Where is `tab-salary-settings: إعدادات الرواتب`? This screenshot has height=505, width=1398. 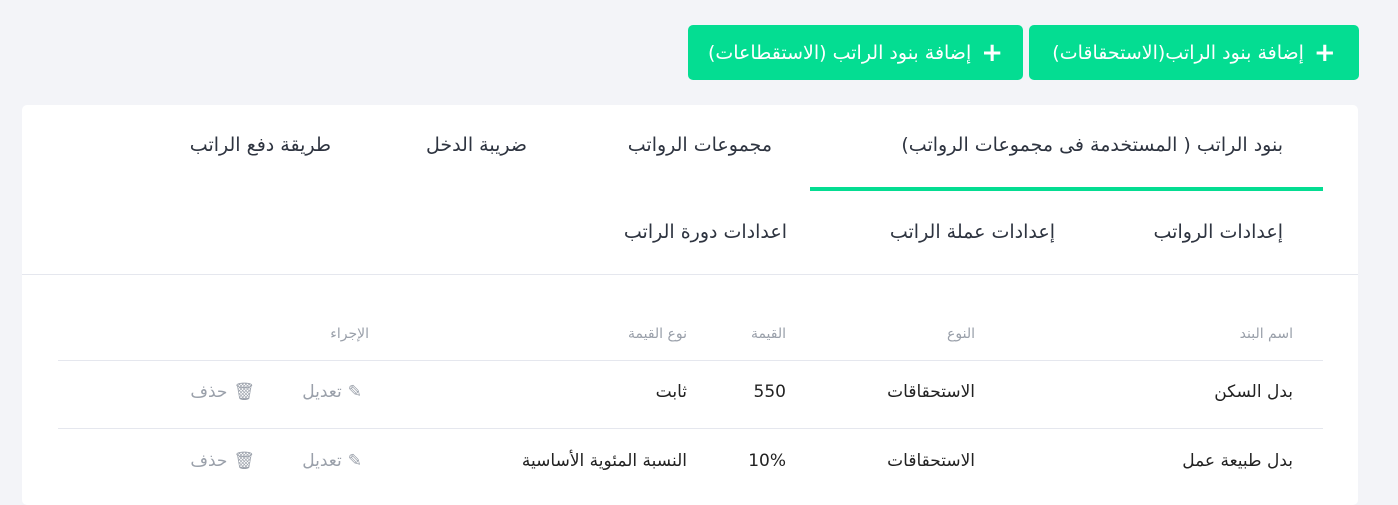 tab-salary-settings: إعدادات الرواتب is located at coordinates (1218, 232).